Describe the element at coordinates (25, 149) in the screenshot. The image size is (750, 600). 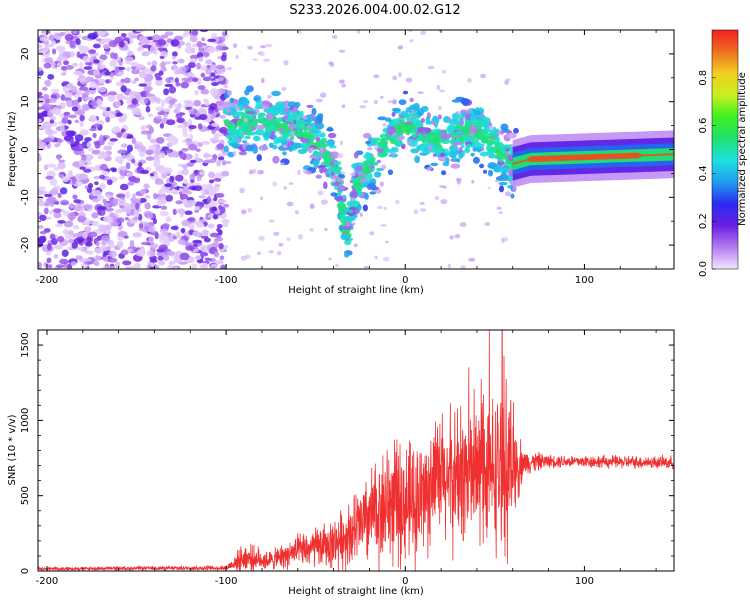
I see `y-tick-label: 0` at that location.